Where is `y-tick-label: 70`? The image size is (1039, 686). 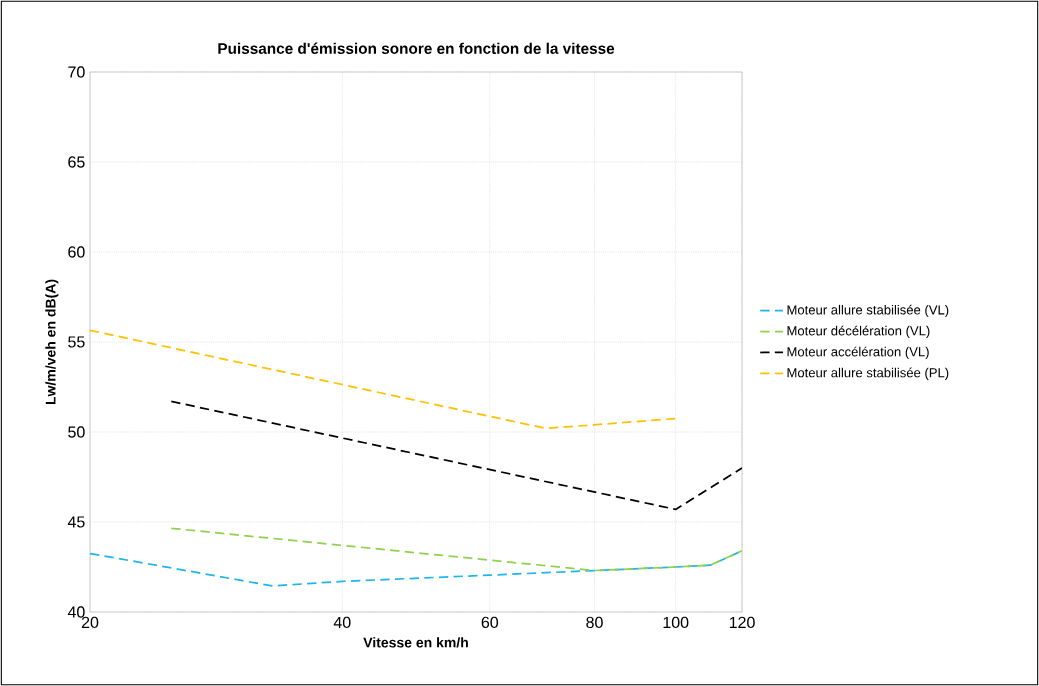
y-tick-label: 70 is located at coordinates (76, 72).